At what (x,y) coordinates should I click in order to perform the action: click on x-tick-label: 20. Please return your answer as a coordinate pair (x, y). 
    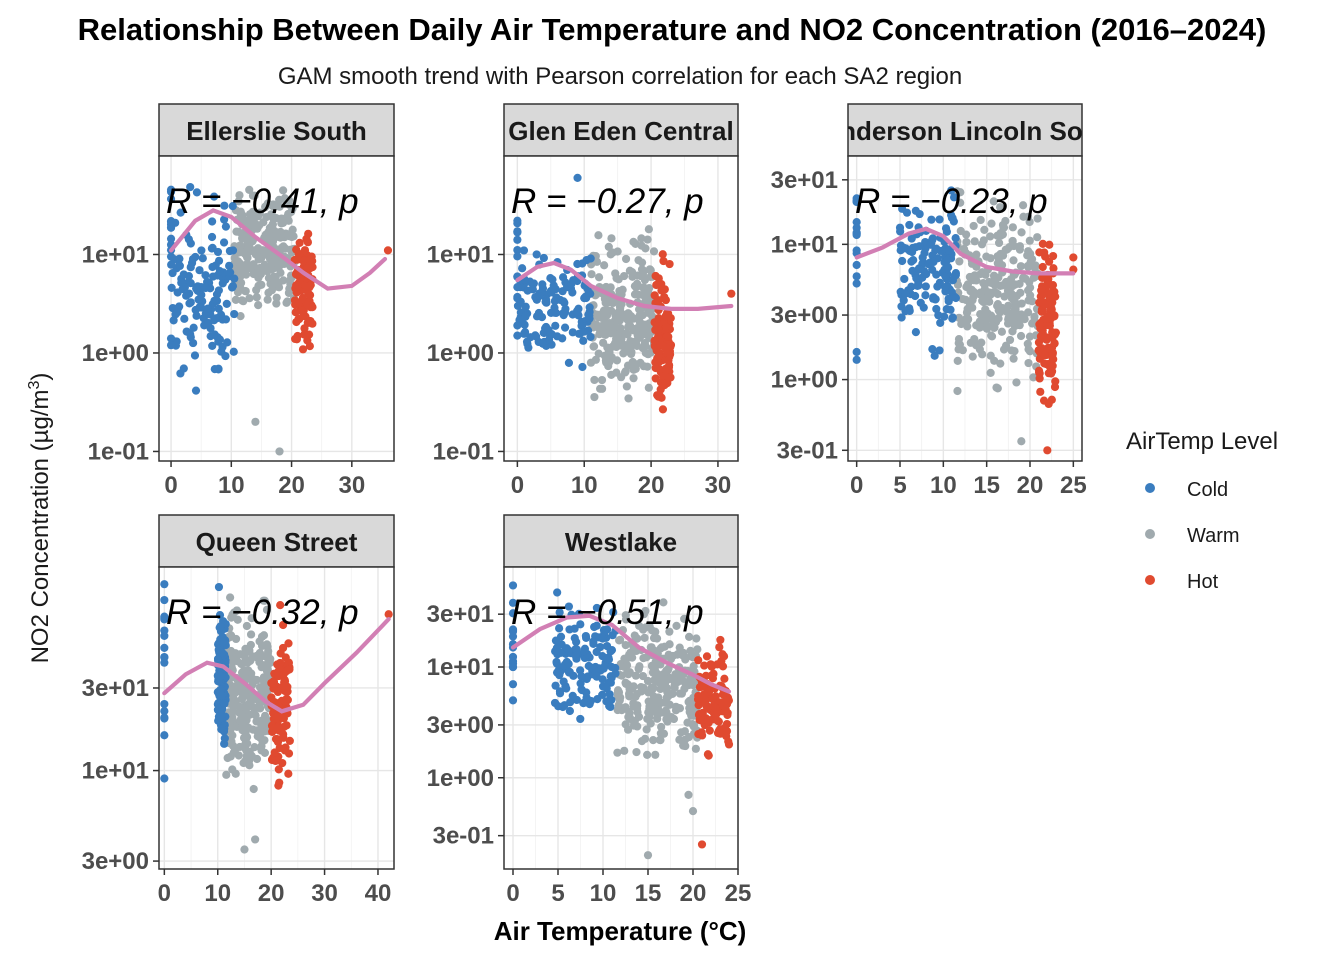
    Looking at the image, I should click on (271, 893).